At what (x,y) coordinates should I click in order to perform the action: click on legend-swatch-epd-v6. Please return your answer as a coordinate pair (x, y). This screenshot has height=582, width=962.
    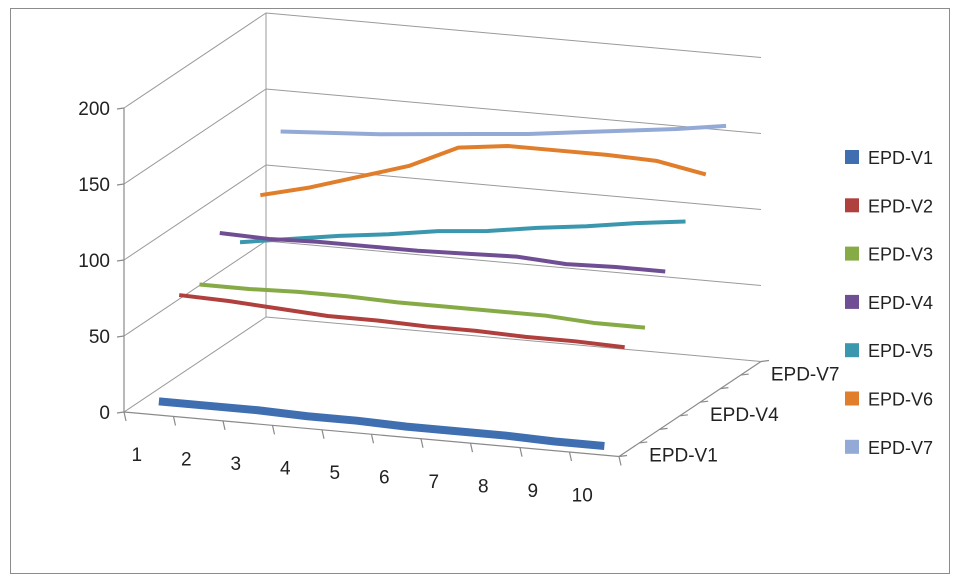
    Looking at the image, I should click on (852, 398).